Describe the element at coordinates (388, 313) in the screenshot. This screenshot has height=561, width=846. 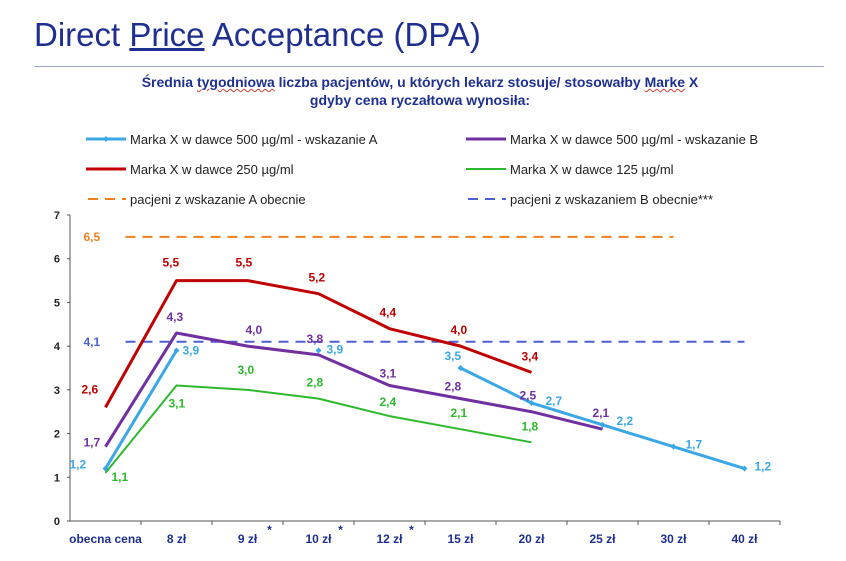
I see `data-label: 4,4` at that location.